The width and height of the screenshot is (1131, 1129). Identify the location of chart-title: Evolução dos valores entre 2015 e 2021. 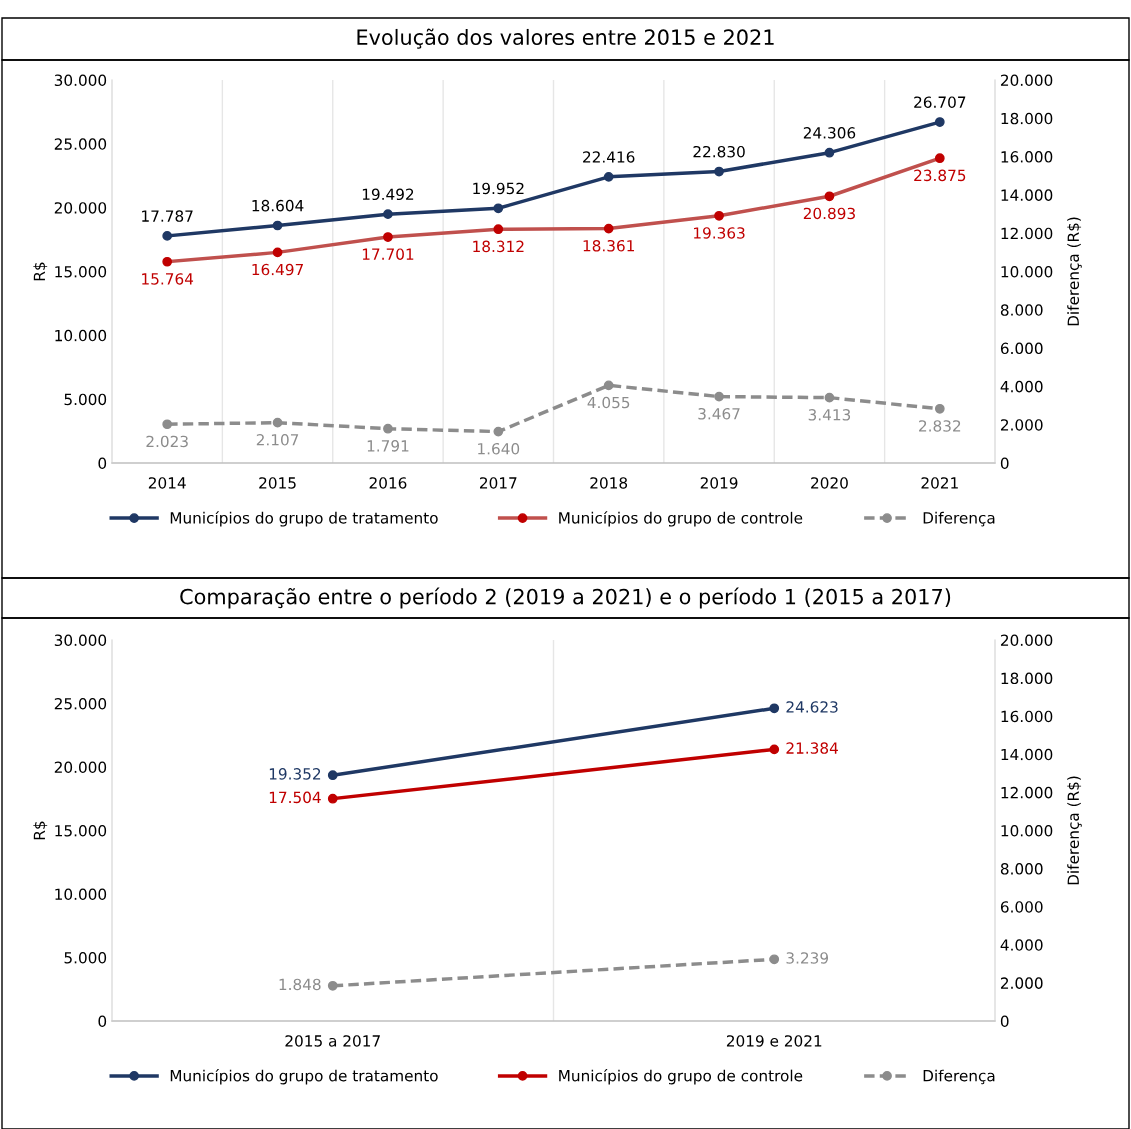
(565, 38).